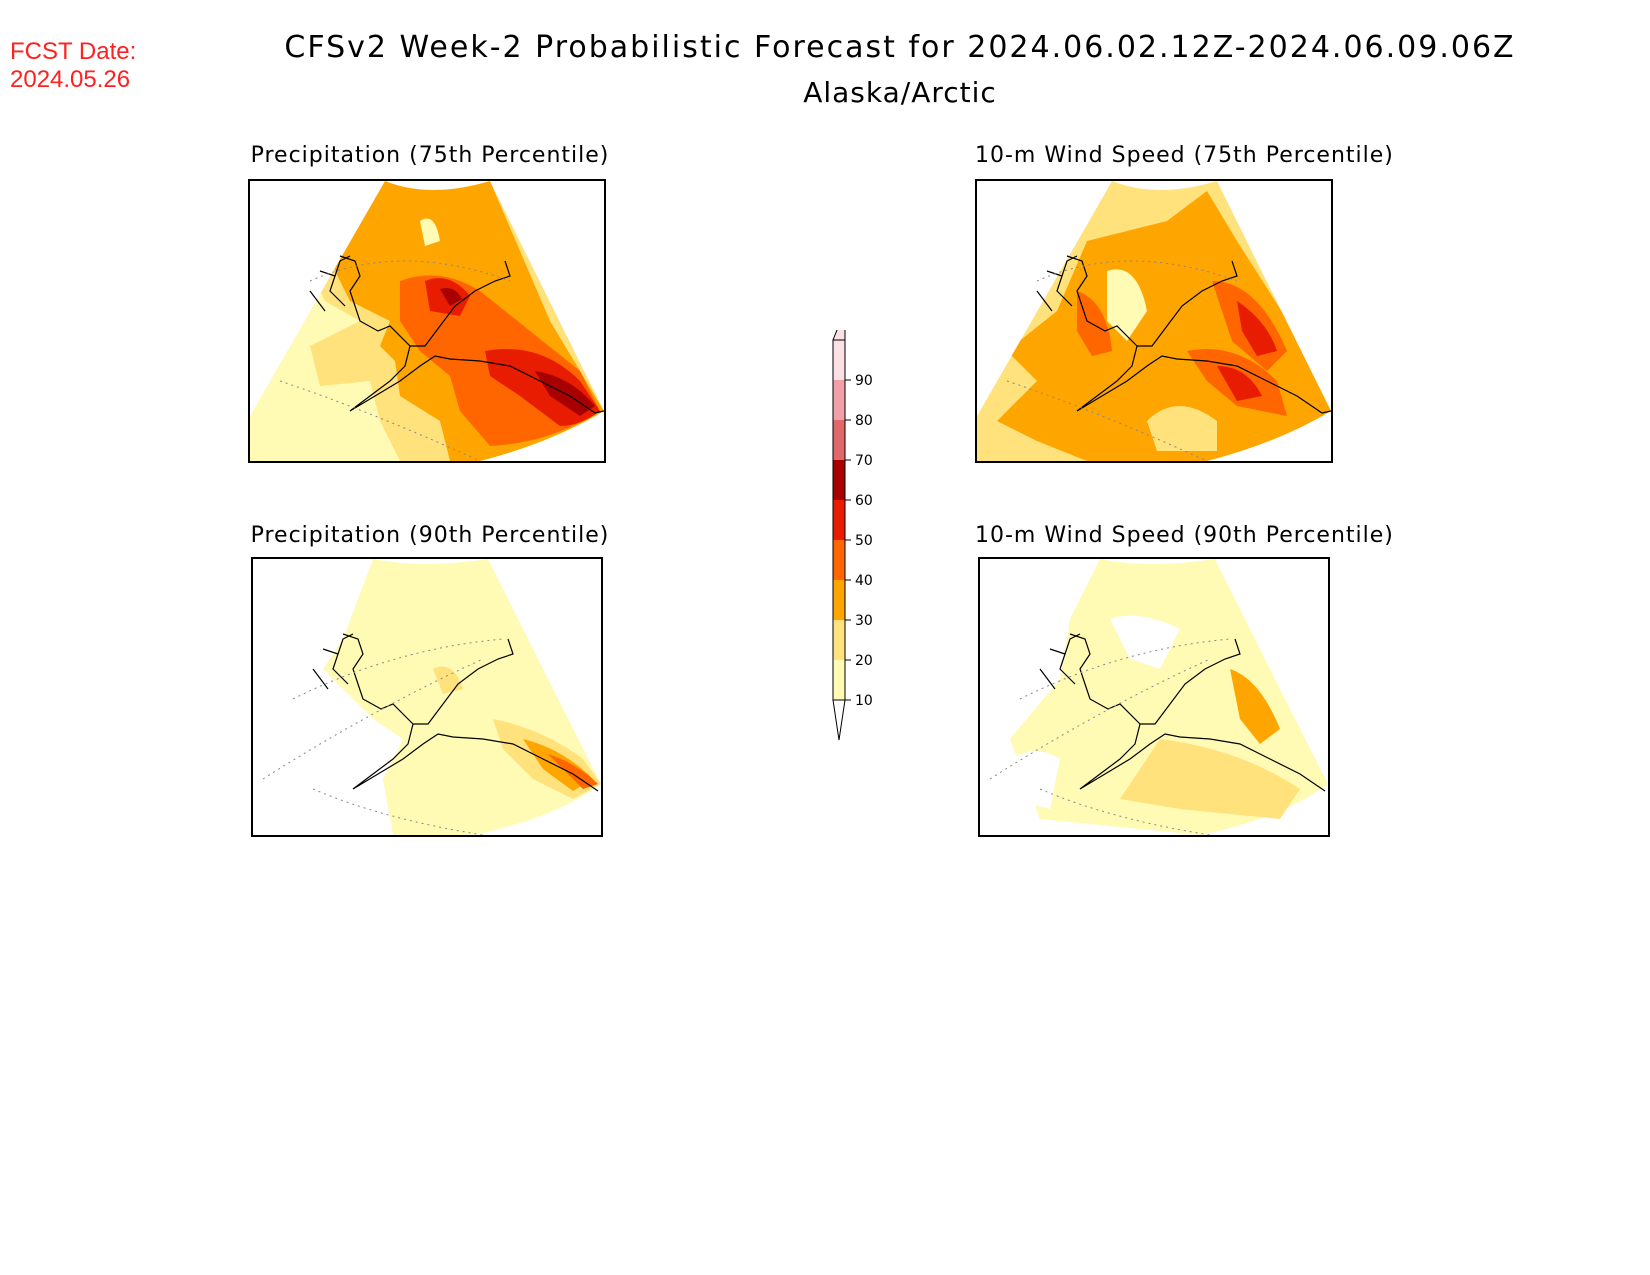  I want to click on colorbar-label-40: 40, so click(864, 581).